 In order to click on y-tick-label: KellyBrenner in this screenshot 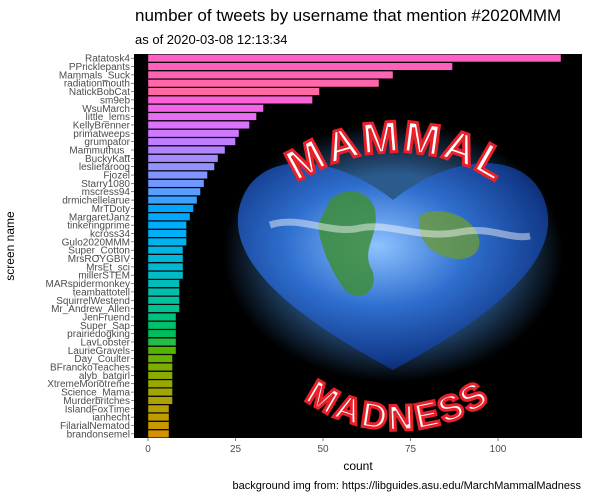, I will do `click(102, 125)`.